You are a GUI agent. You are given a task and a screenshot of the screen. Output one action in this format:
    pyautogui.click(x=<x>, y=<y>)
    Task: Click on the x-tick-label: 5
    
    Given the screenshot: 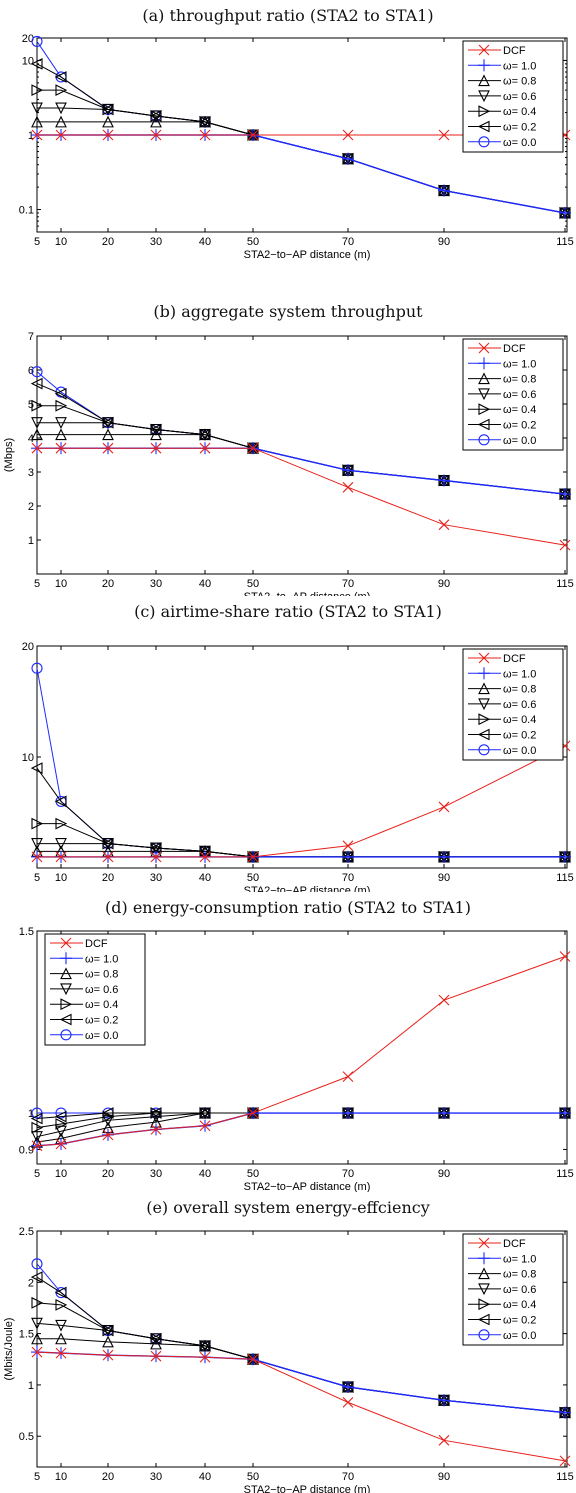 What is the action you would take?
    pyautogui.click(x=37, y=584)
    